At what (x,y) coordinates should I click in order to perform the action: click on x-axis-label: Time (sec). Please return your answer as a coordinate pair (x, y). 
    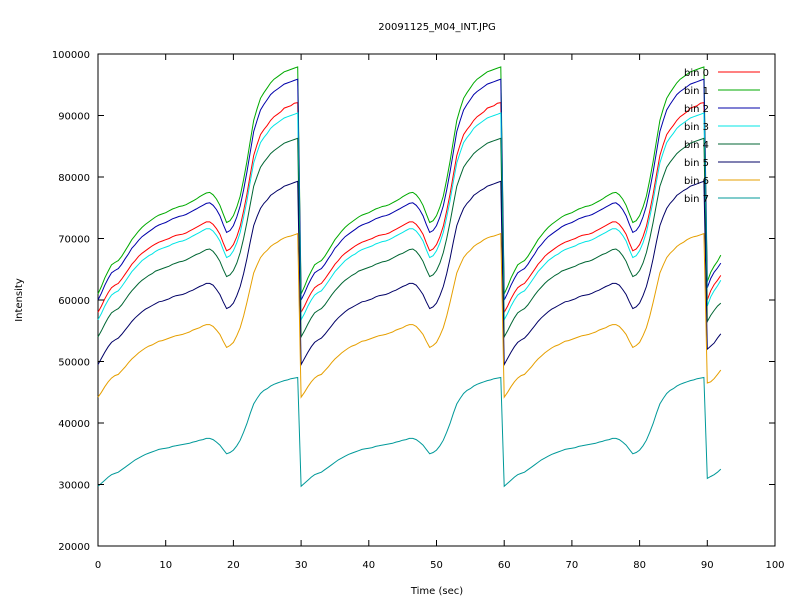
    Looking at the image, I should click on (436, 591).